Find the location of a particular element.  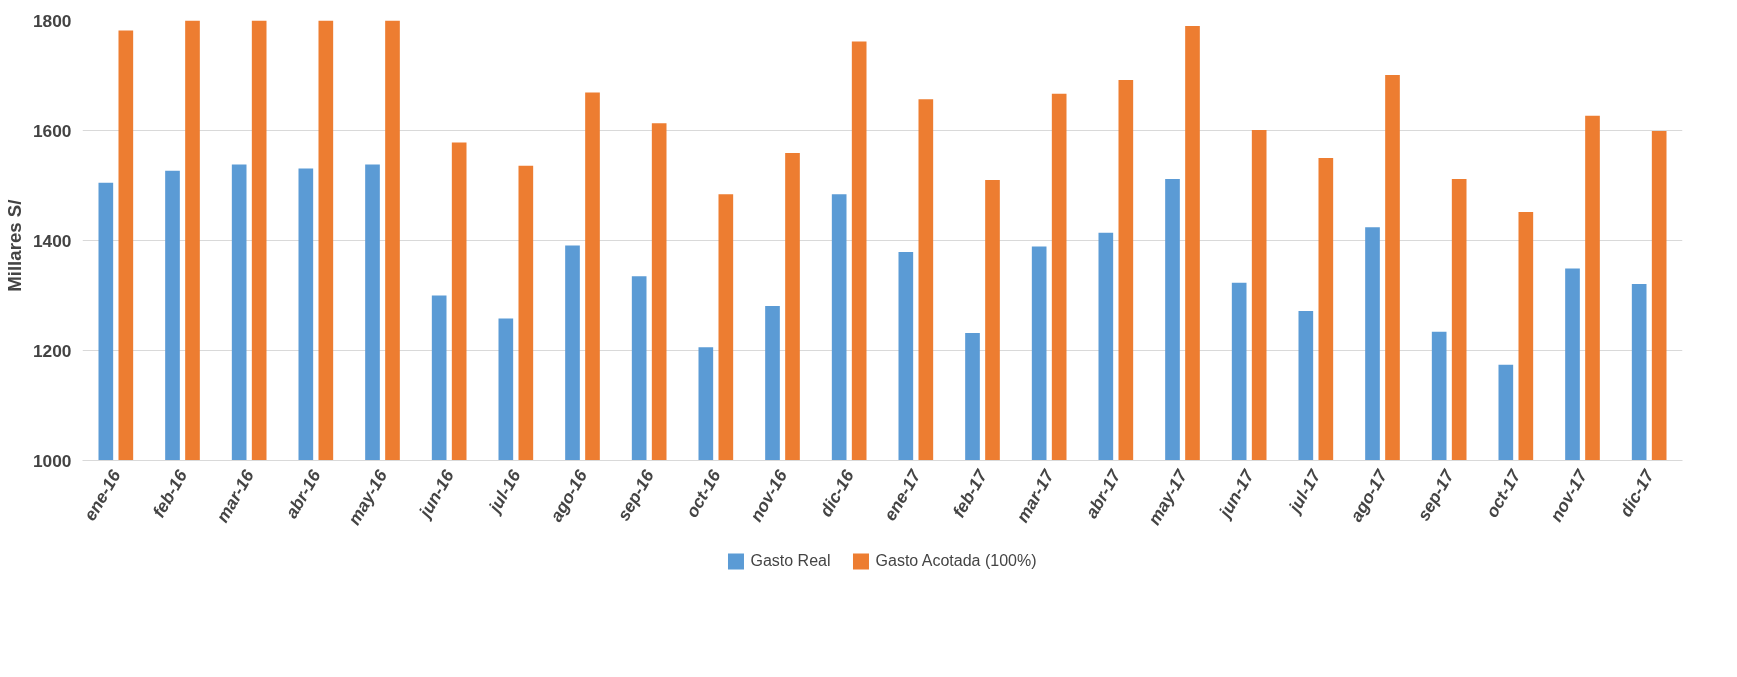

y-tick-label: 1600 is located at coordinates (52, 130).